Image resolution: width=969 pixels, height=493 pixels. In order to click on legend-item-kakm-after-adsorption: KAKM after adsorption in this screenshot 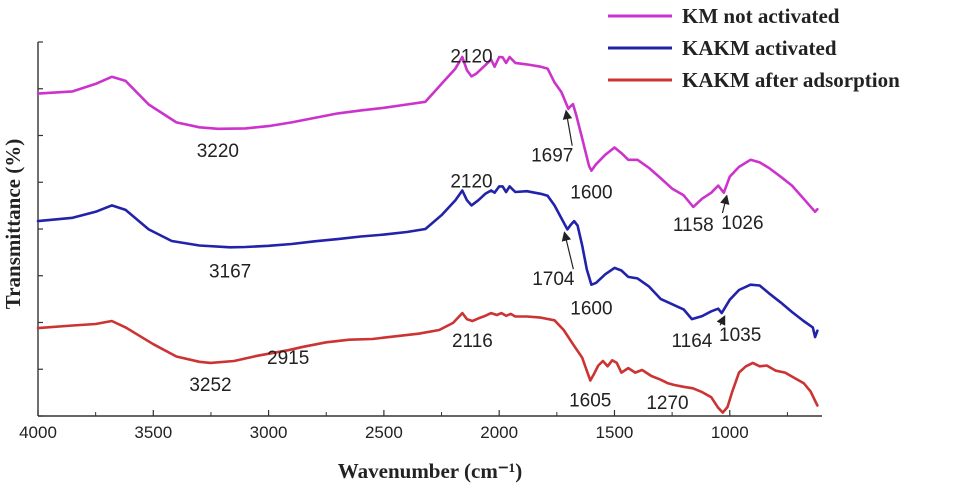, I will do `click(754, 80)`.